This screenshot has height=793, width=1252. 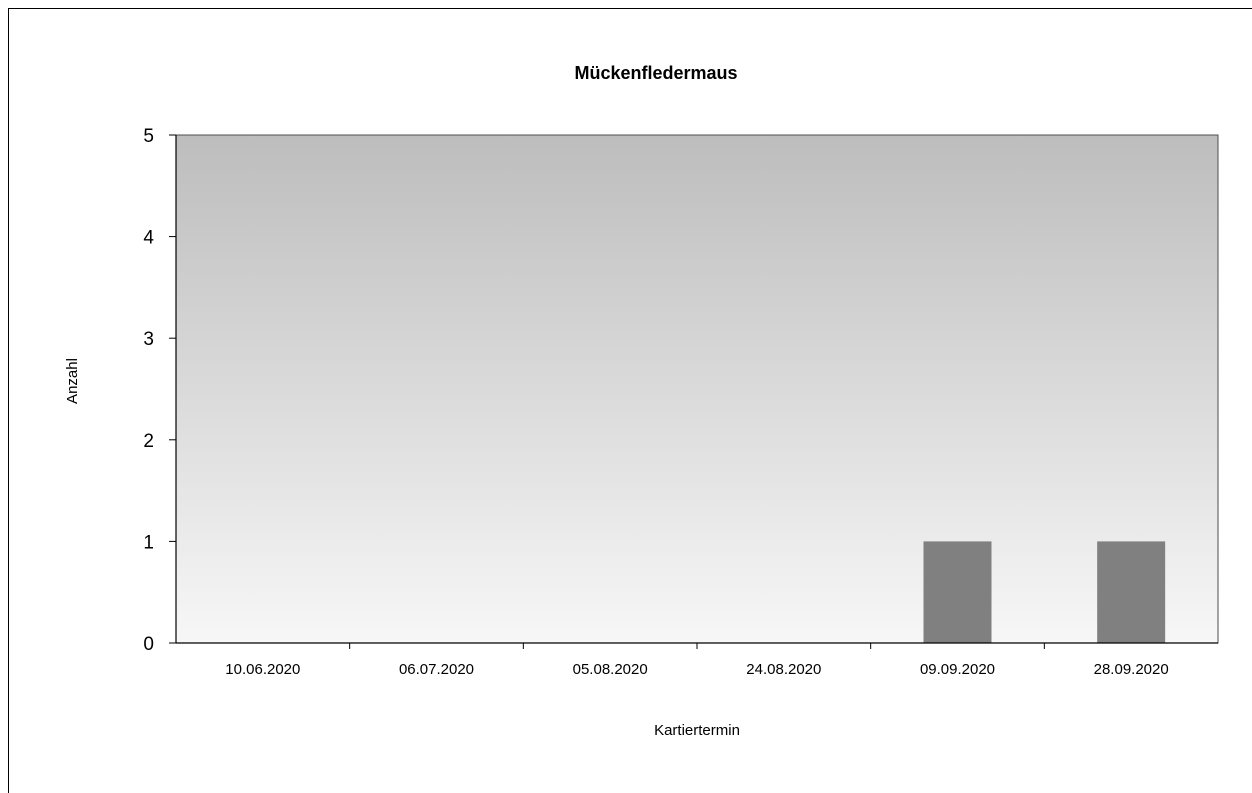 What do you see at coordinates (148, 542) in the screenshot?
I see `y-tick-label: 1` at bounding box center [148, 542].